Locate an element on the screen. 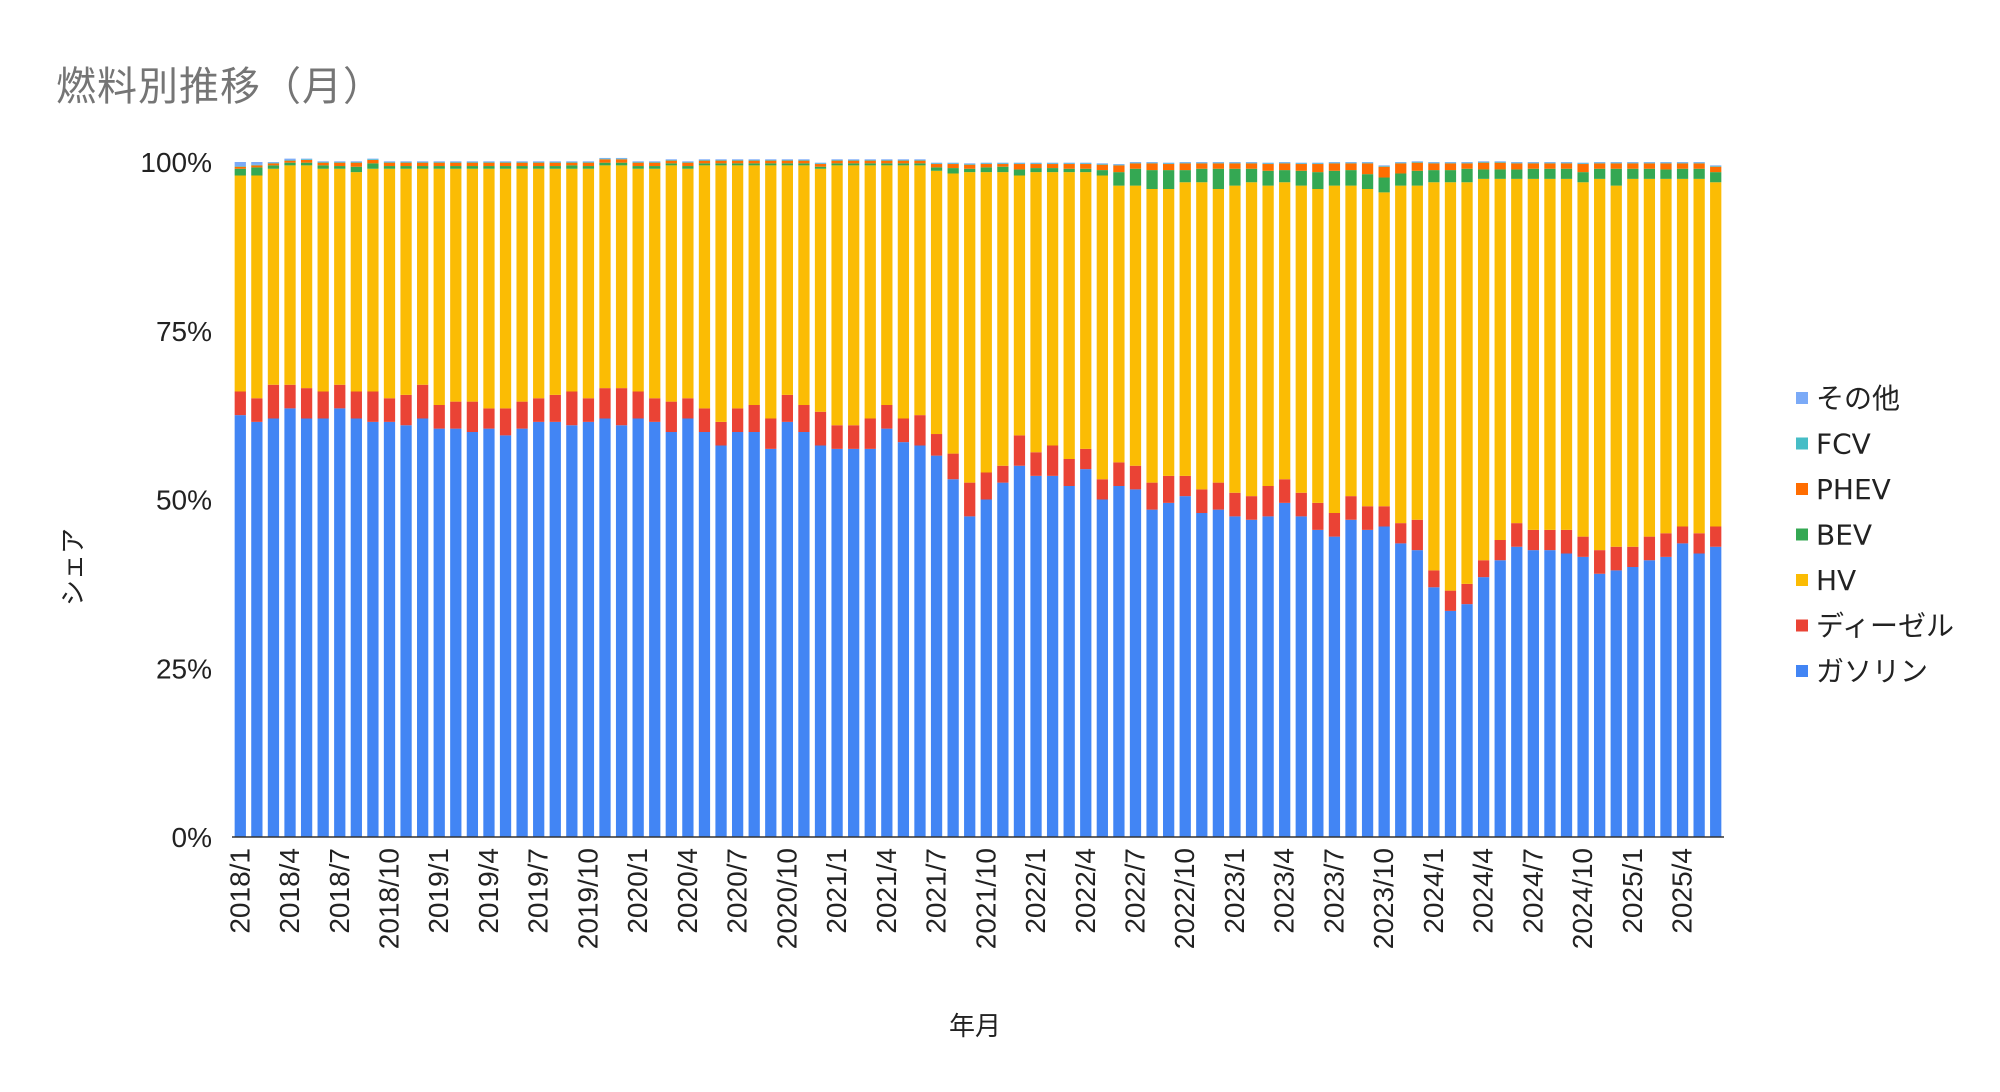 The image size is (2000, 1092). x-tick-label: 2021/4 is located at coordinates (886, 891).